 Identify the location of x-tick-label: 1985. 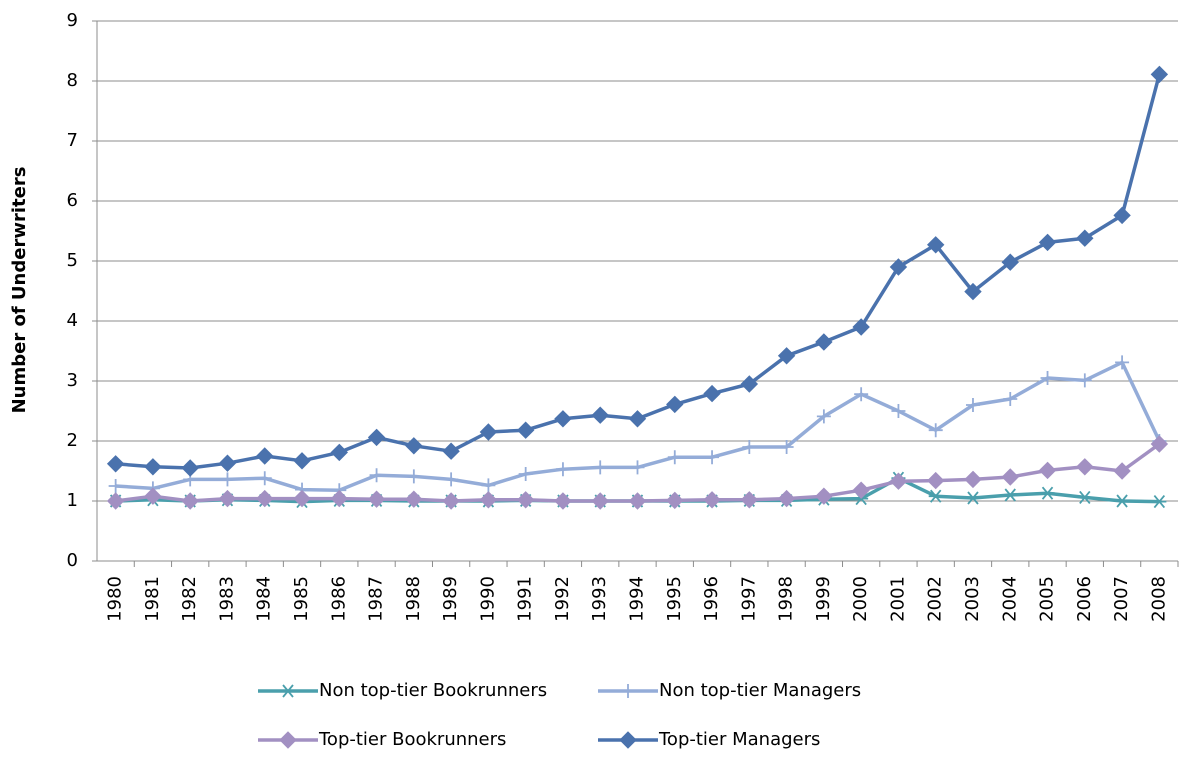
(301, 599).